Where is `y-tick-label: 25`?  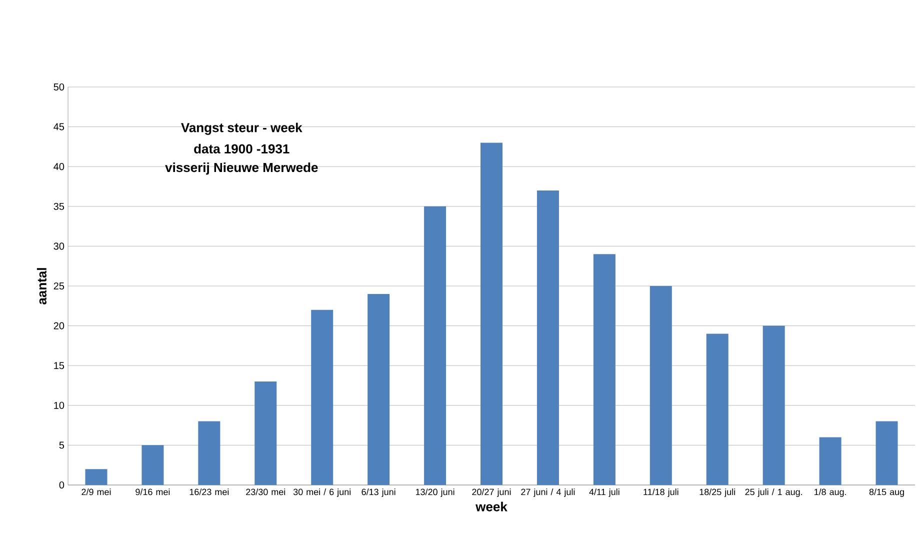 y-tick-label: 25 is located at coordinates (59, 286).